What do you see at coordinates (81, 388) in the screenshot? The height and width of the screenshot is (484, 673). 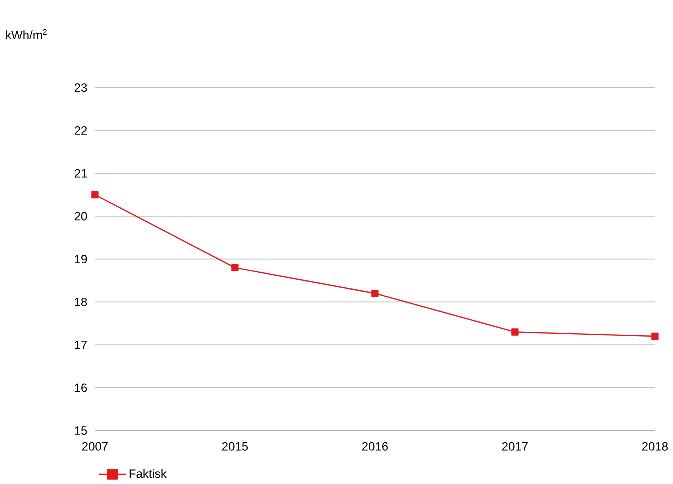 I see `y-tick-label: 16` at bounding box center [81, 388].